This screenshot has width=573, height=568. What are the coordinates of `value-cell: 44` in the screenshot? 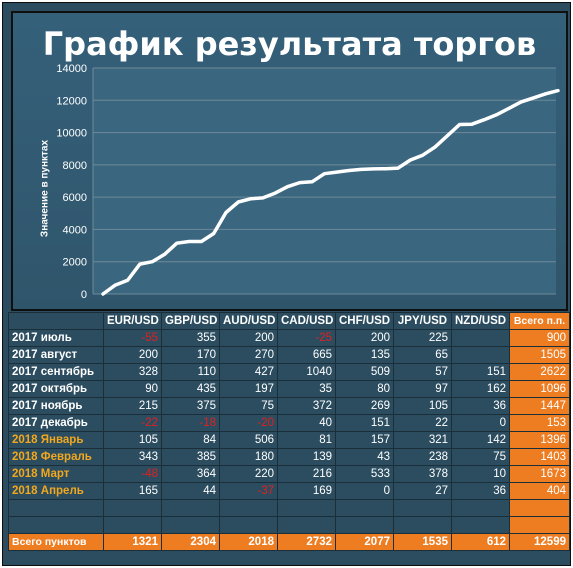 It's located at (190, 491).